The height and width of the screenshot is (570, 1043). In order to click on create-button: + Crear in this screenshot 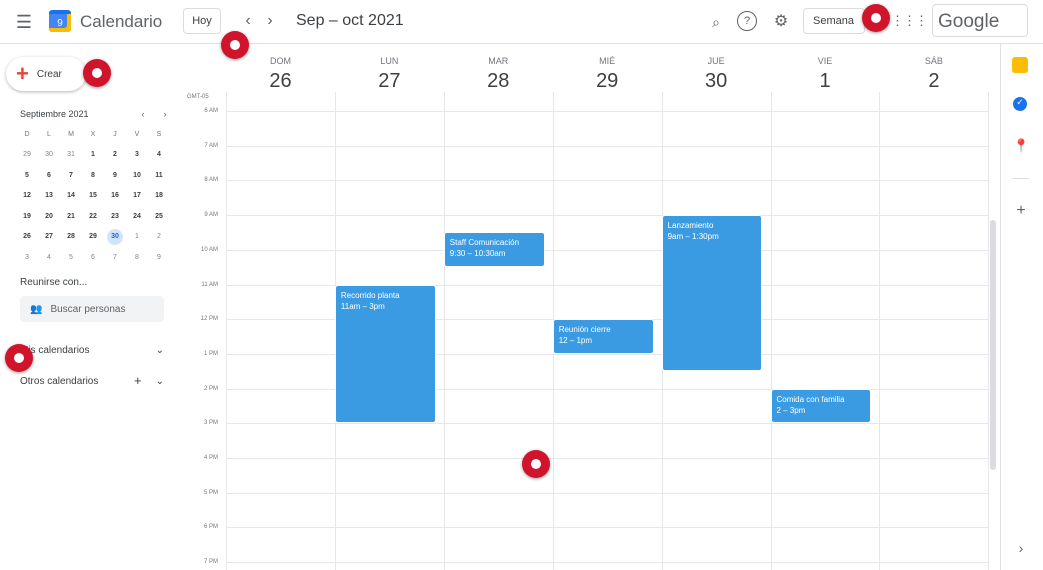, I will do `click(46, 74)`.